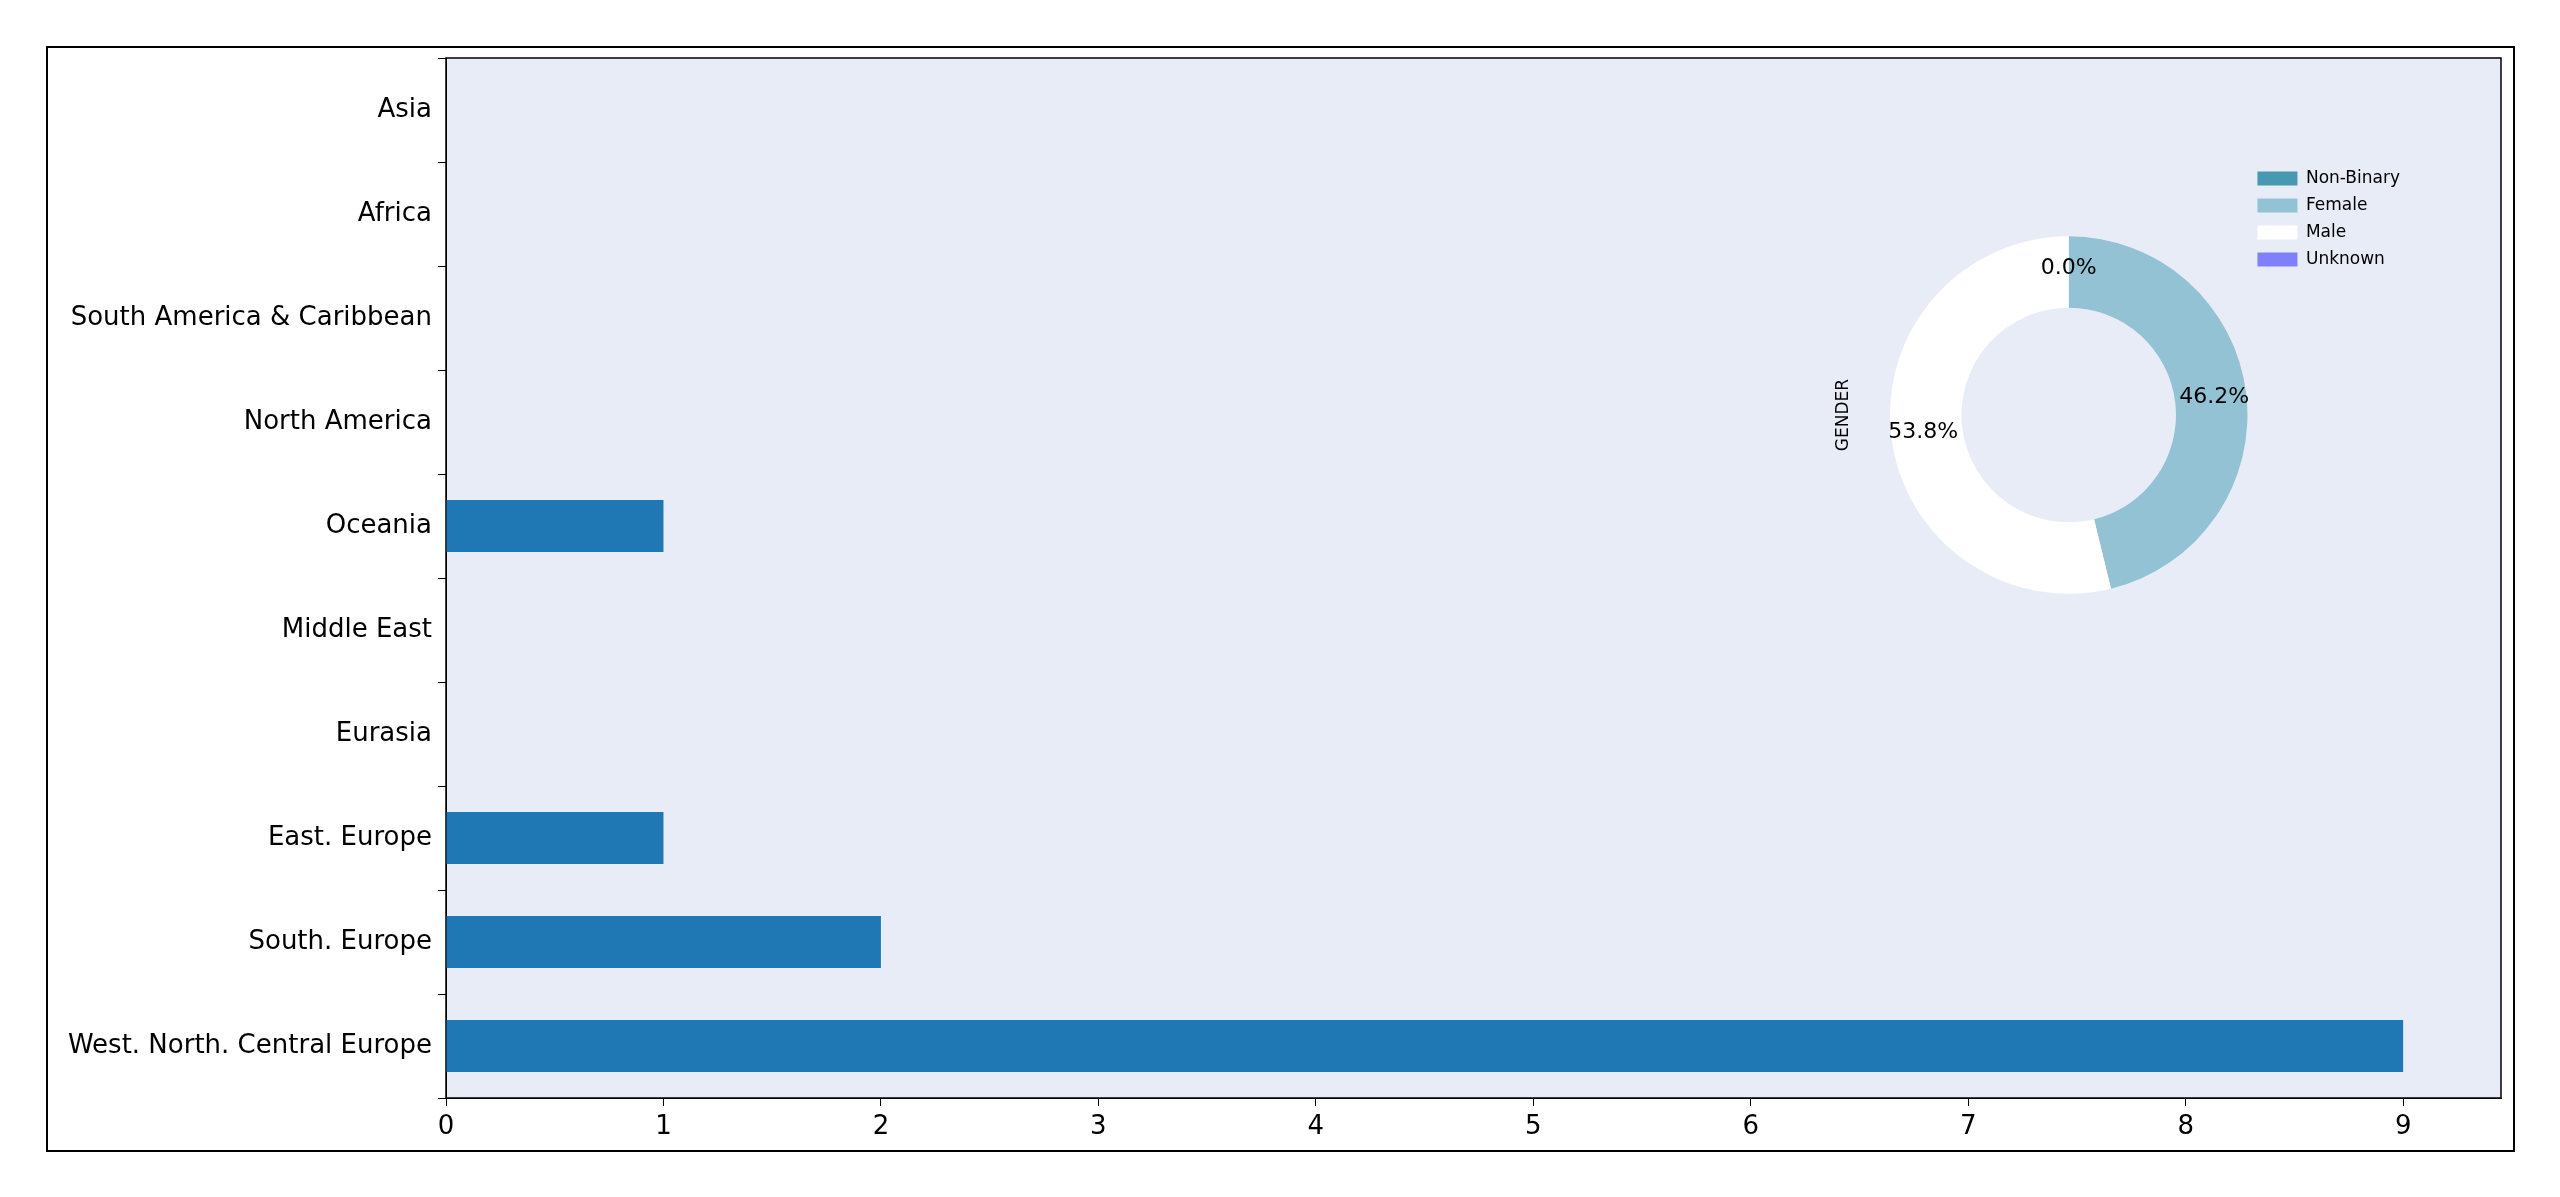  I want to click on x-tick-label: 1, so click(663, 1125).